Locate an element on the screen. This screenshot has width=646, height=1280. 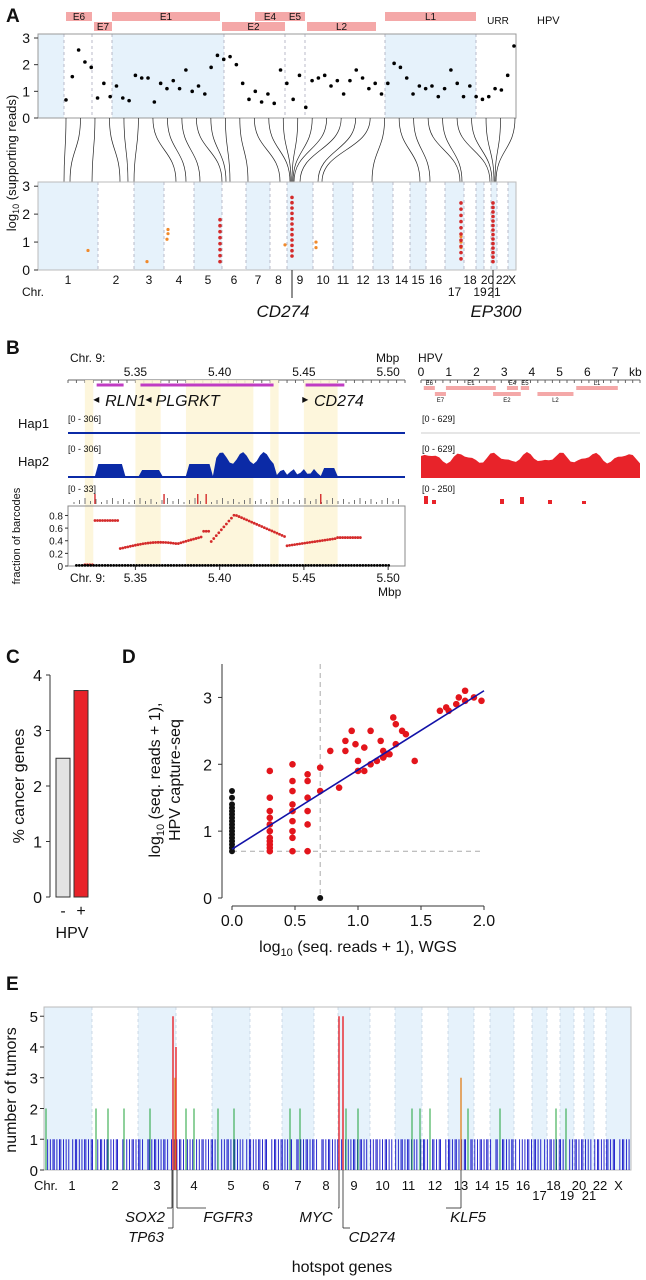
d-ytick-label: 3 is located at coordinates (207, 698).